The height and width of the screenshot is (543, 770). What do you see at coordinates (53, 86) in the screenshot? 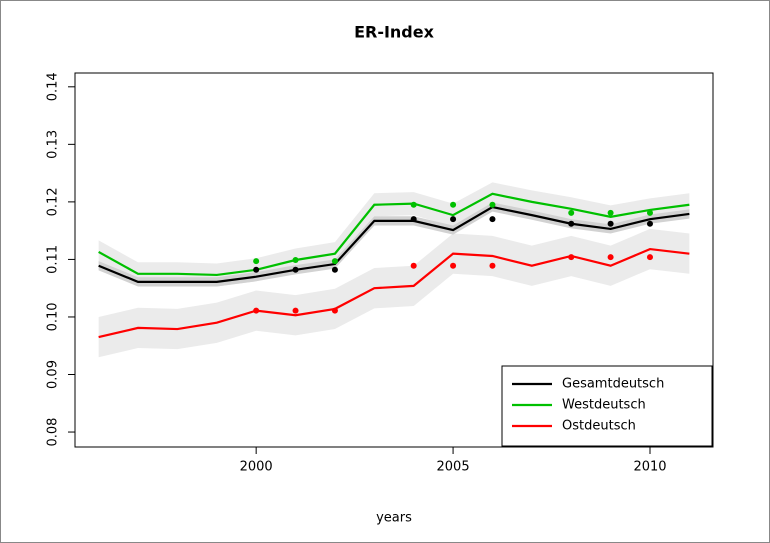
I see `y-tick-label: 0.14` at bounding box center [53, 86].